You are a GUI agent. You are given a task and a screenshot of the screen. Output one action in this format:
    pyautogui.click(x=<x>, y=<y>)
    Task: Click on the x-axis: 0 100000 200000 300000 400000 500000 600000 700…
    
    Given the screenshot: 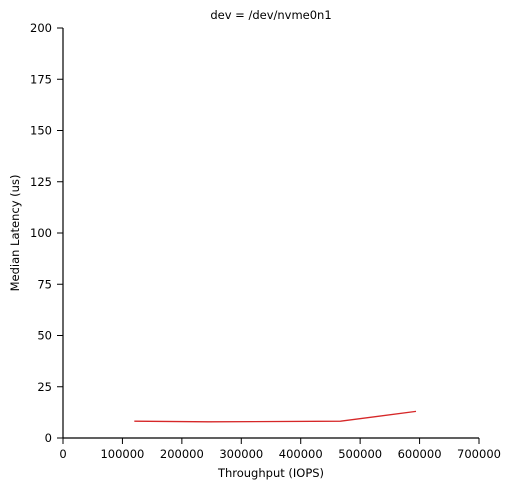 What is the action you would take?
    pyautogui.click(x=280, y=449)
    